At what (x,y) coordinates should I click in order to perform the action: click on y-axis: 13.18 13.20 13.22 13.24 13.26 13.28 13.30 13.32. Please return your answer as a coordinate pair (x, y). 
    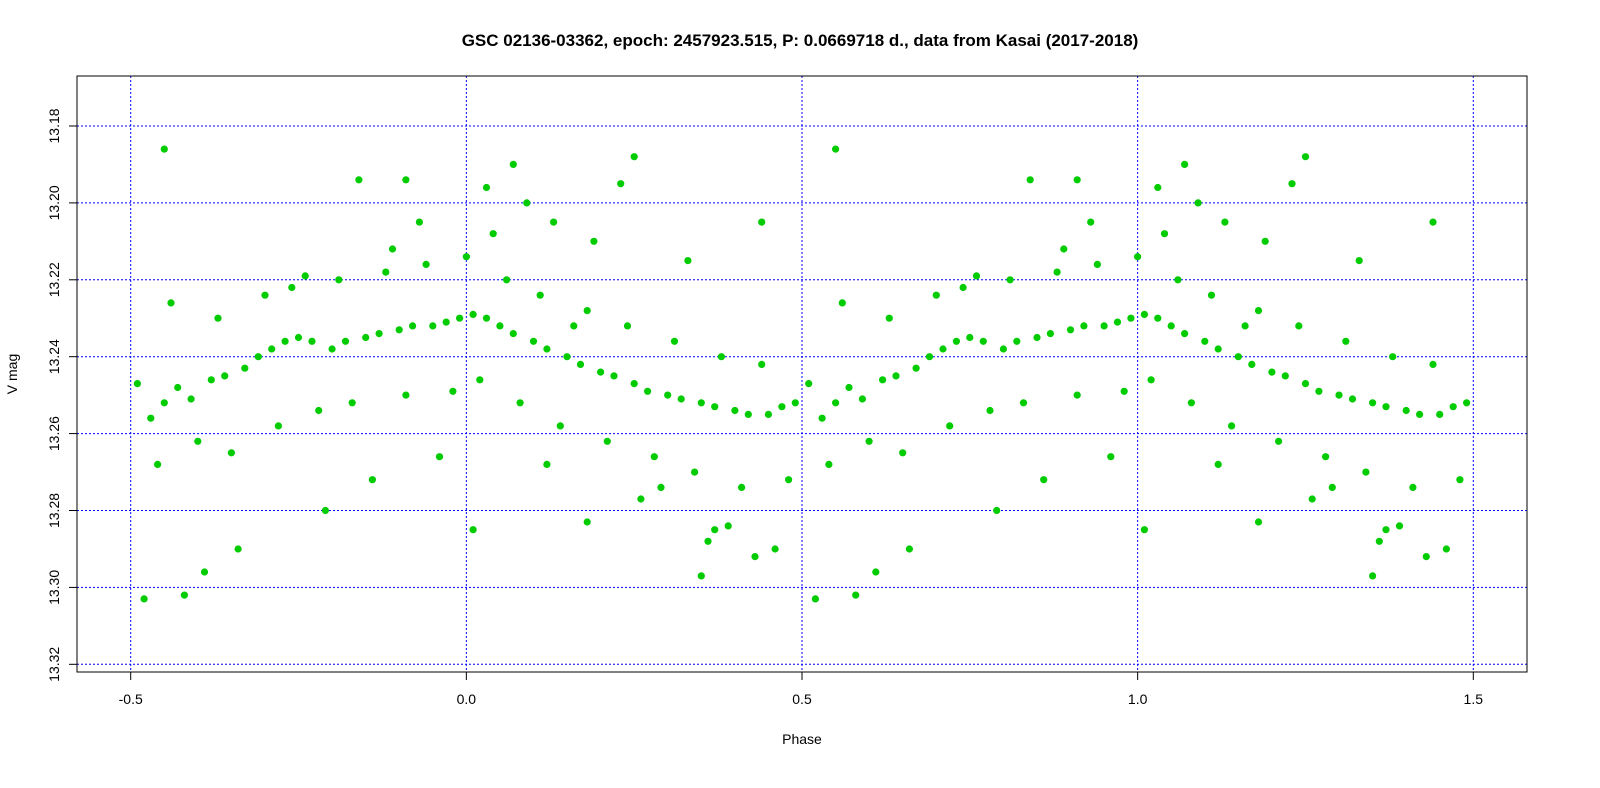
    Looking at the image, I should click on (61, 395).